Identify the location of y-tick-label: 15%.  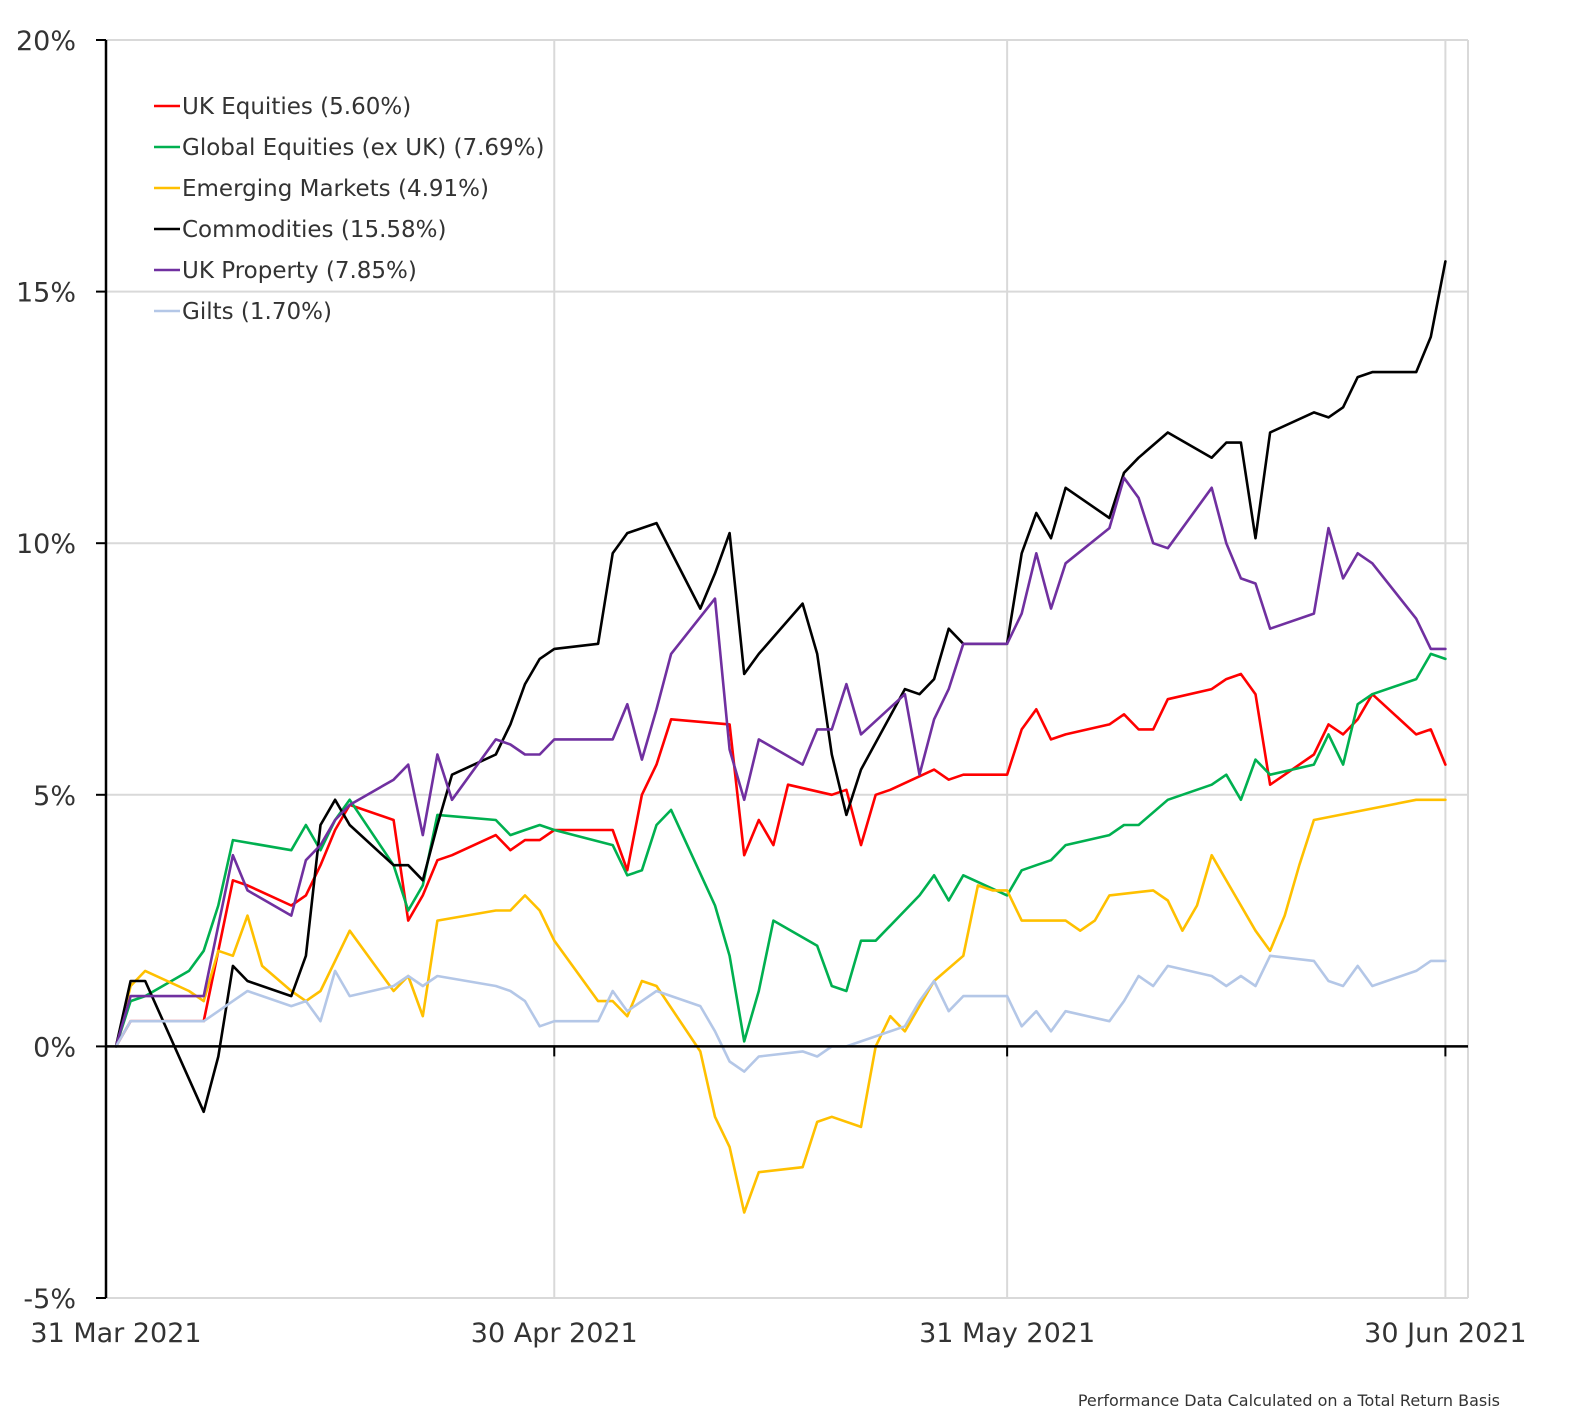
(46, 293).